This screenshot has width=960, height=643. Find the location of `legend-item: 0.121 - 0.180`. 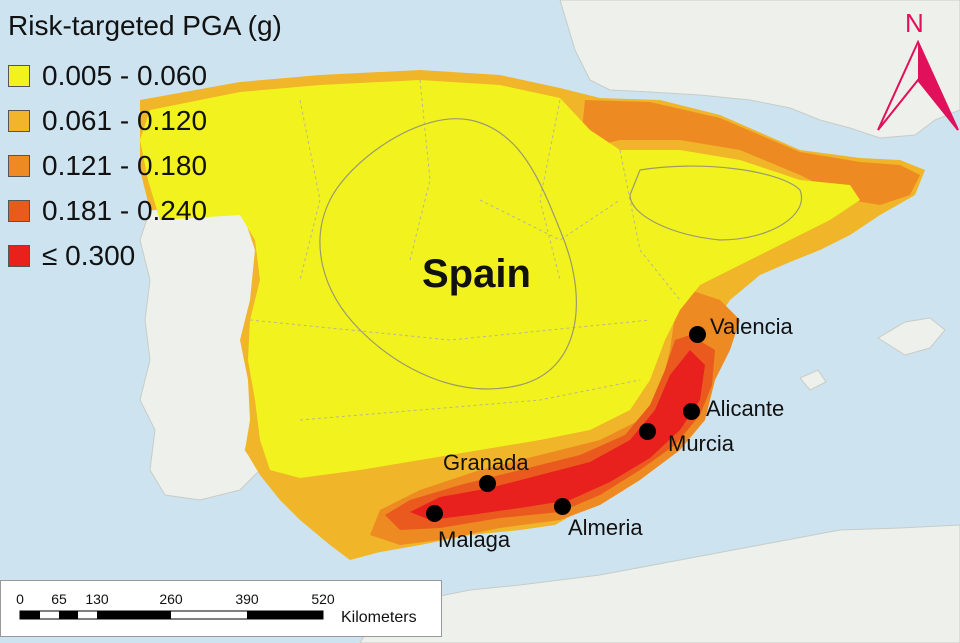

legend-item: 0.121 - 0.180 is located at coordinates (107, 166).